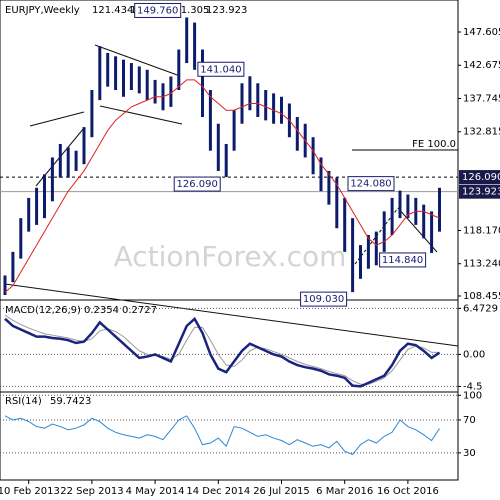  What do you see at coordinates (481, 65) in the screenshot?
I see `y-tick-label: 142.675` at bounding box center [481, 65].